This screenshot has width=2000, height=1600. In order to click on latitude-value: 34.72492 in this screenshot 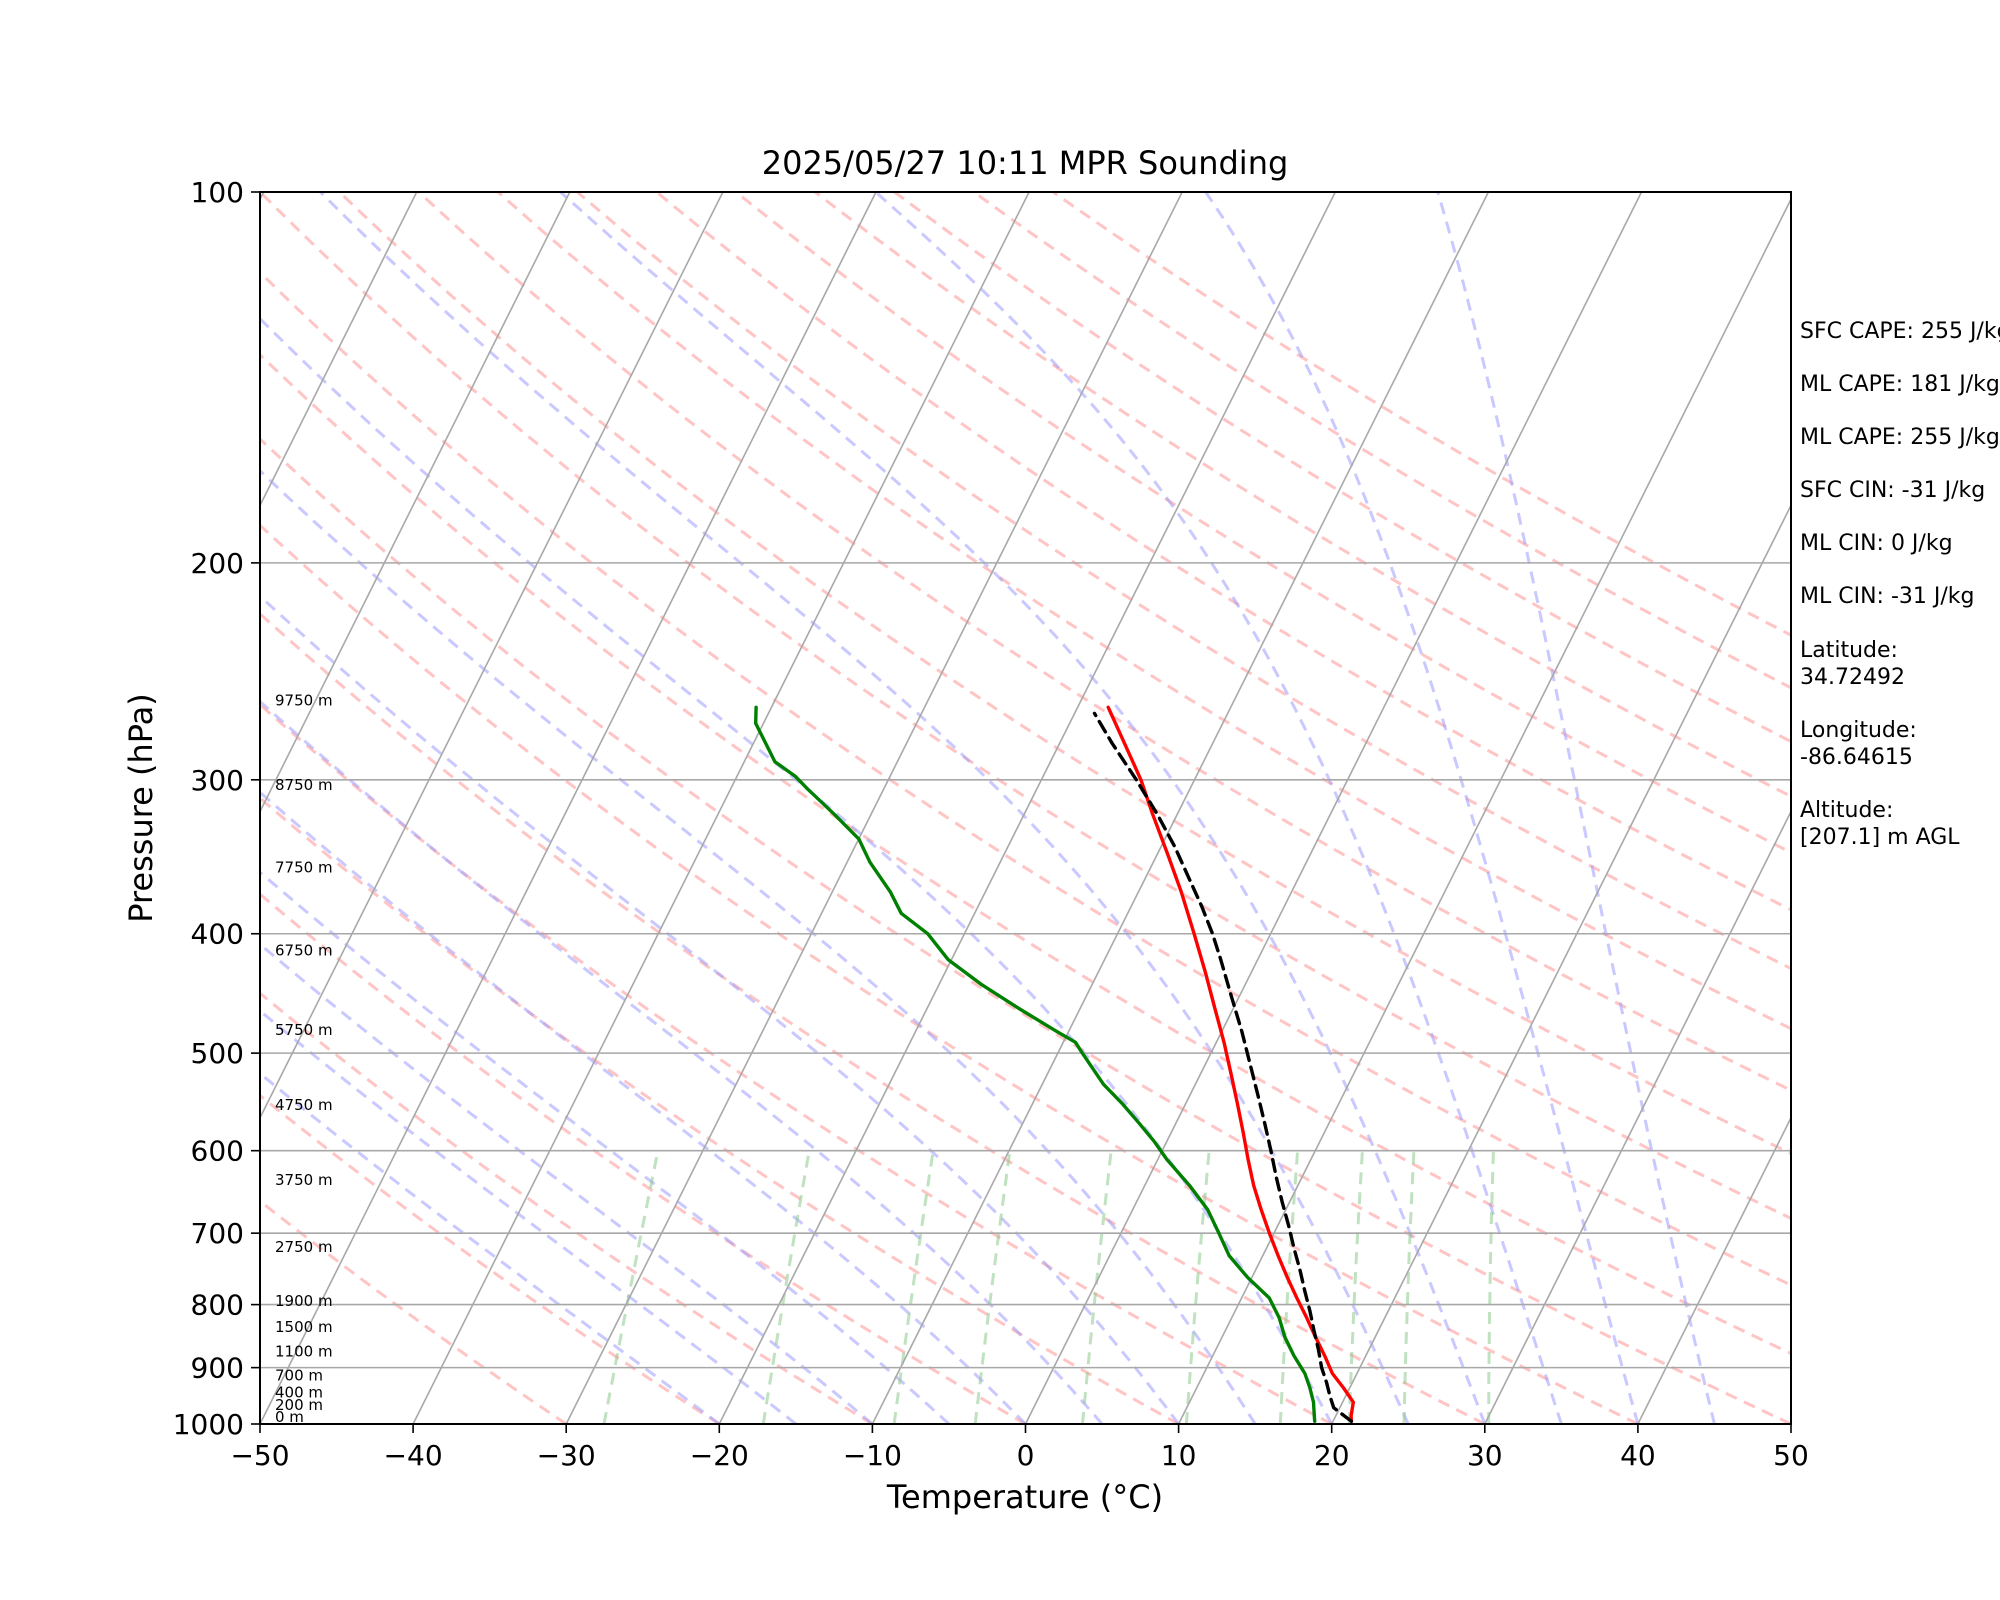, I will do `click(1852, 677)`.